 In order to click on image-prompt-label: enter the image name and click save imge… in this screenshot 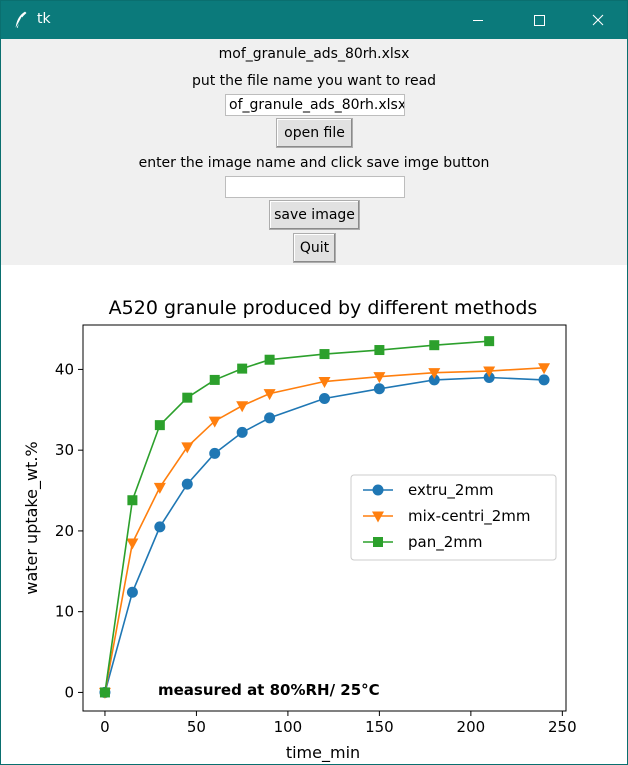, I will do `click(314, 163)`.